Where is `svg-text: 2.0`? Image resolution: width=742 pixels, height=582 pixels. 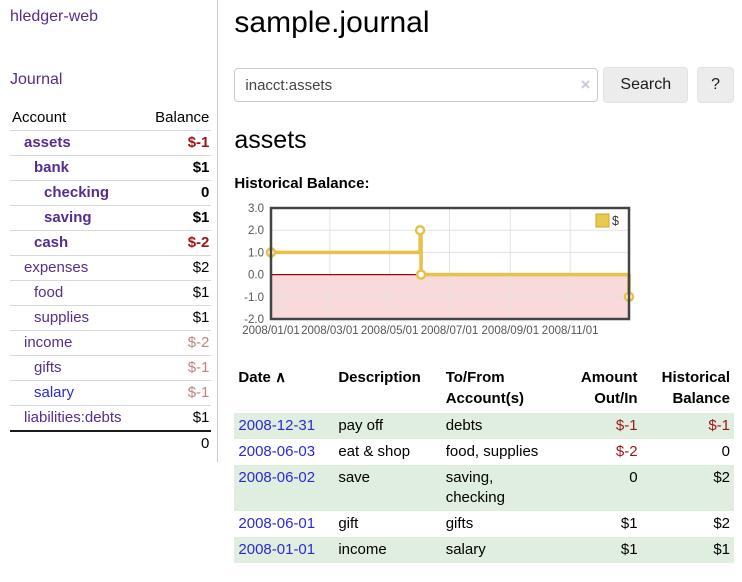
svg-text: 2.0 is located at coordinates (256, 231).